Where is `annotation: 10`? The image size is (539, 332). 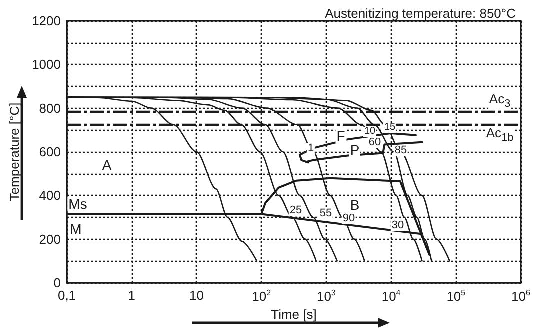 annotation: 10 is located at coordinates (370, 131).